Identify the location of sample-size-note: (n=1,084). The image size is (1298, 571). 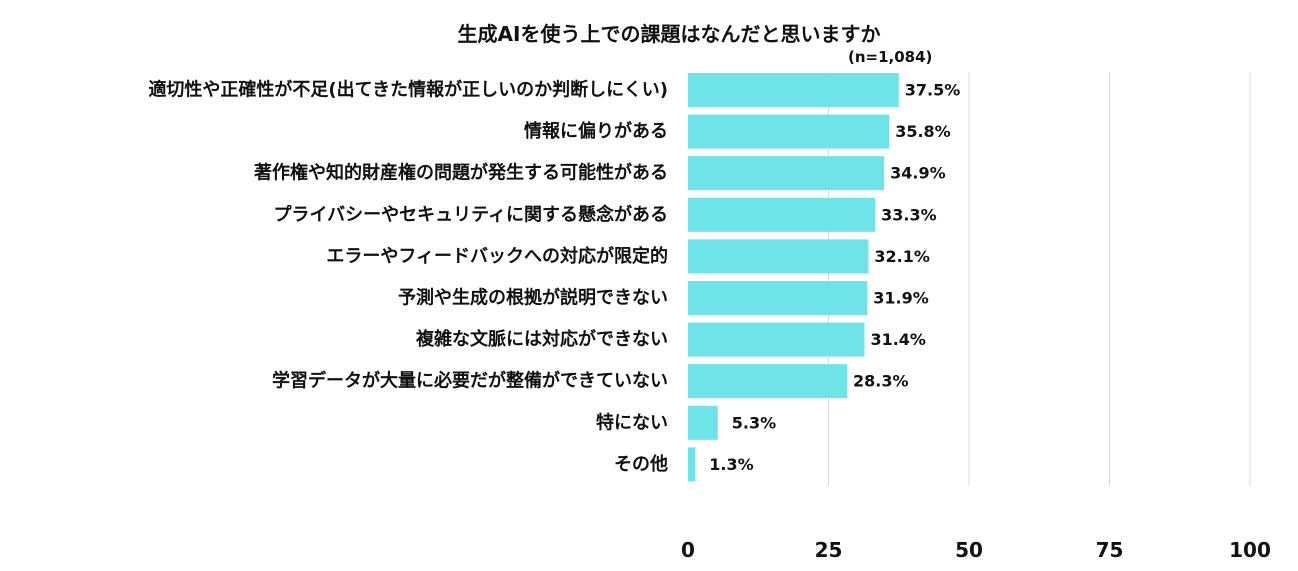
(890, 57).